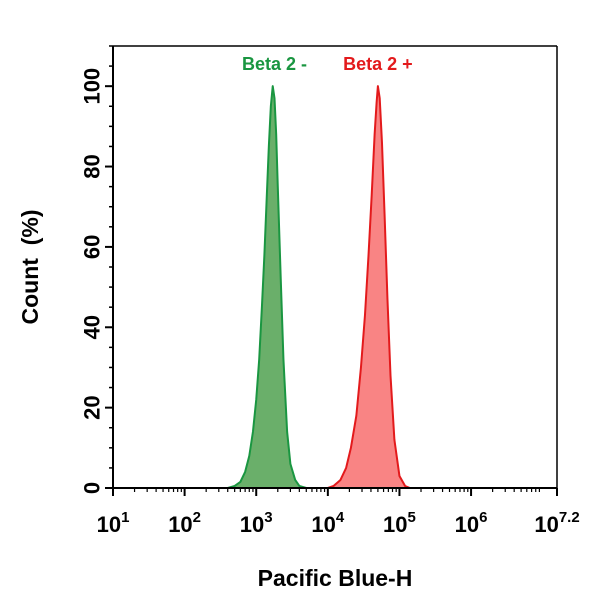 The height and width of the screenshot is (600, 589). What do you see at coordinates (30, 267) in the screenshot?
I see `y-axis-label: Count (%)` at bounding box center [30, 267].